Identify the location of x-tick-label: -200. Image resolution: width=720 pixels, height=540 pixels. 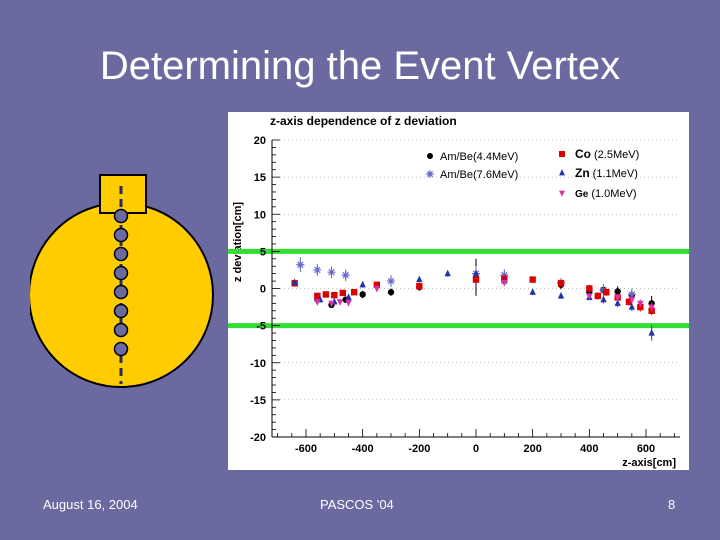
(419, 449).